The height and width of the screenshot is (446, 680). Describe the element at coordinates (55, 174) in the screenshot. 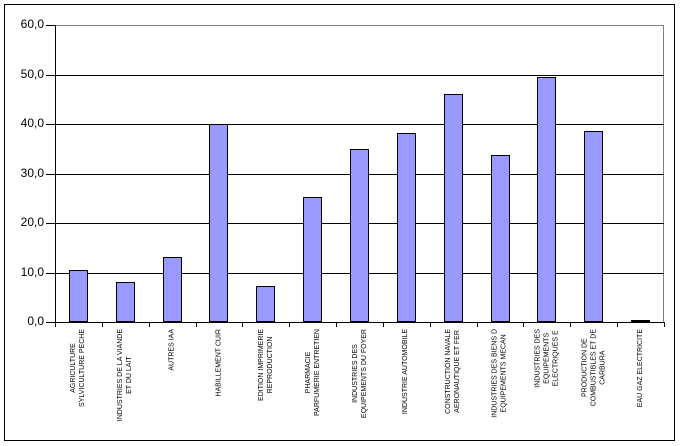

I see `y-axis-line` at that location.